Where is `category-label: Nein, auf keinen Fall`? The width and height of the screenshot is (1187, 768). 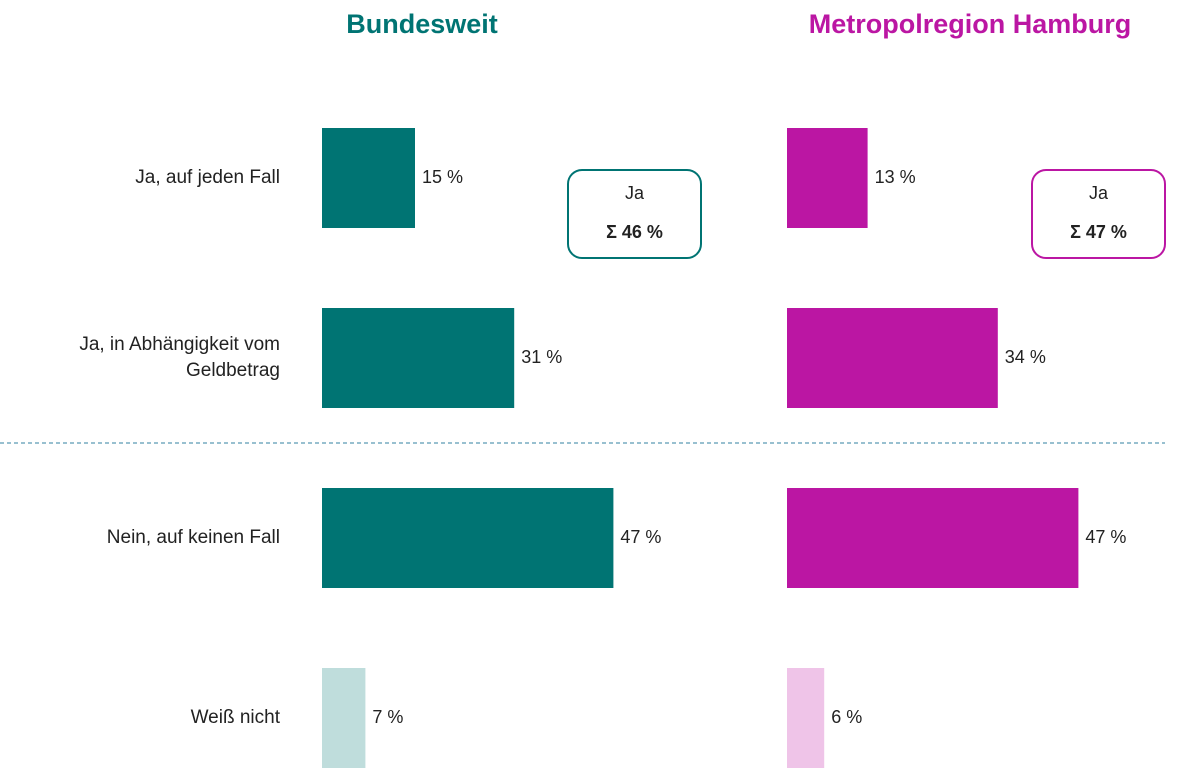
category-label: Nein, auf keinen Fall is located at coordinates (193, 537).